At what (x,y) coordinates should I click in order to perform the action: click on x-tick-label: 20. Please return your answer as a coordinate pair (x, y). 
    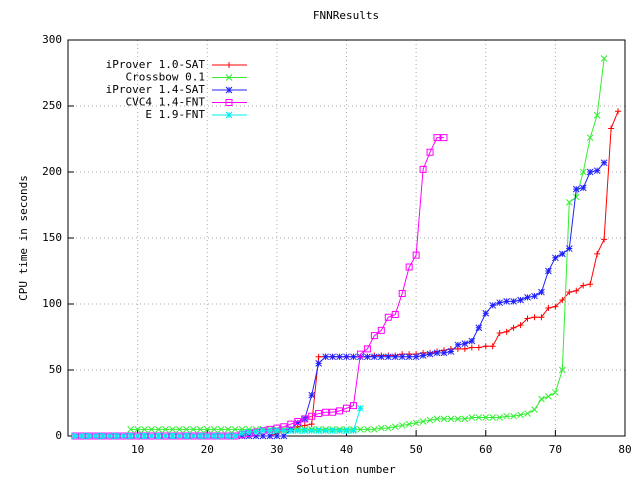
    Looking at the image, I should click on (207, 449).